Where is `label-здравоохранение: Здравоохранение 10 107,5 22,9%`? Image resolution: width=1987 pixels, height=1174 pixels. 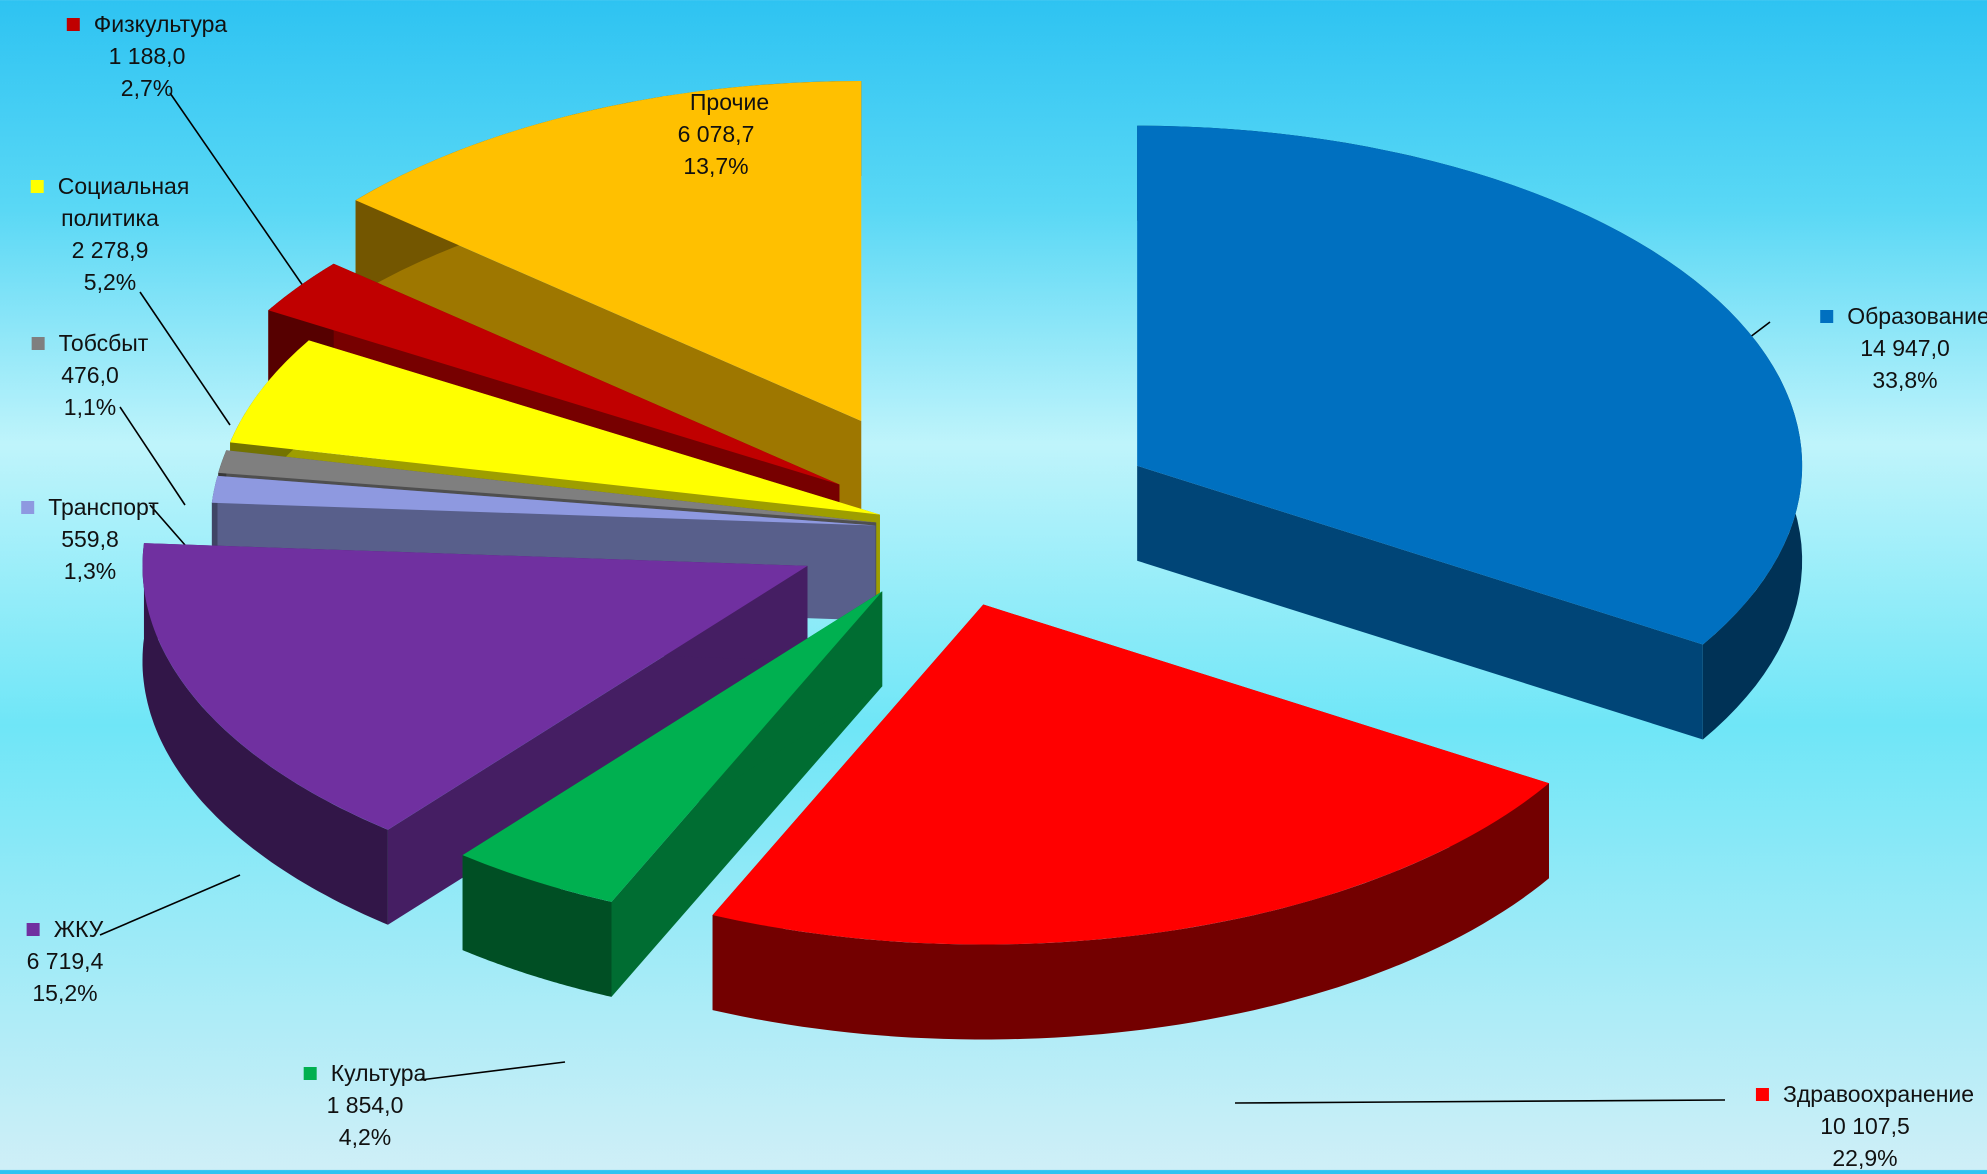
label-здравоохранение: Здравоохранение 10 107,5 22,9% is located at coordinates (1865, 1126).